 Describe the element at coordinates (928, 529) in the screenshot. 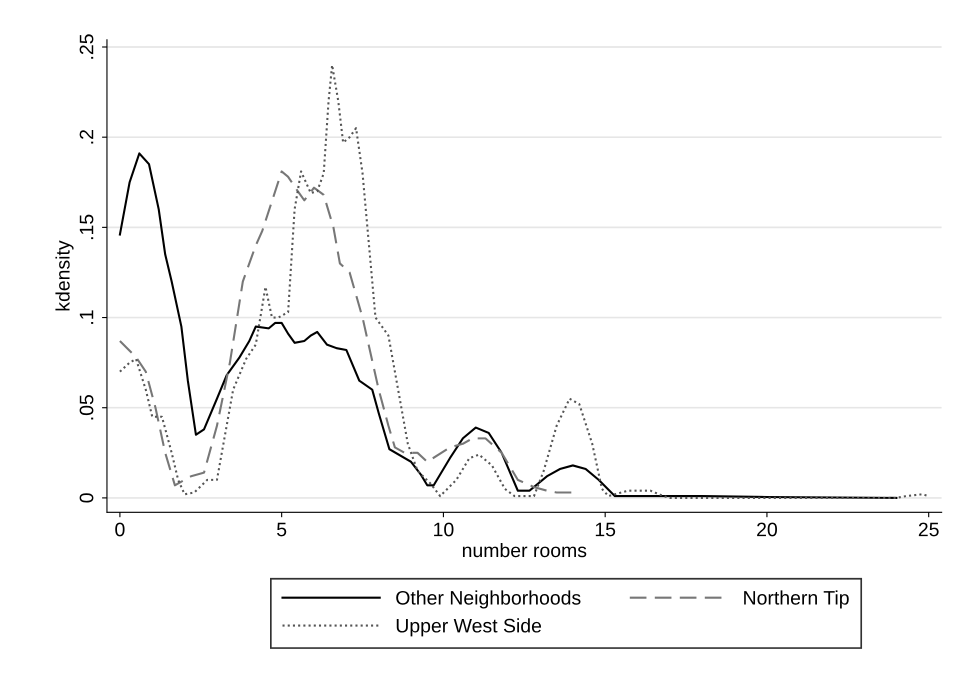

I see `x-tick-label: 25` at that location.